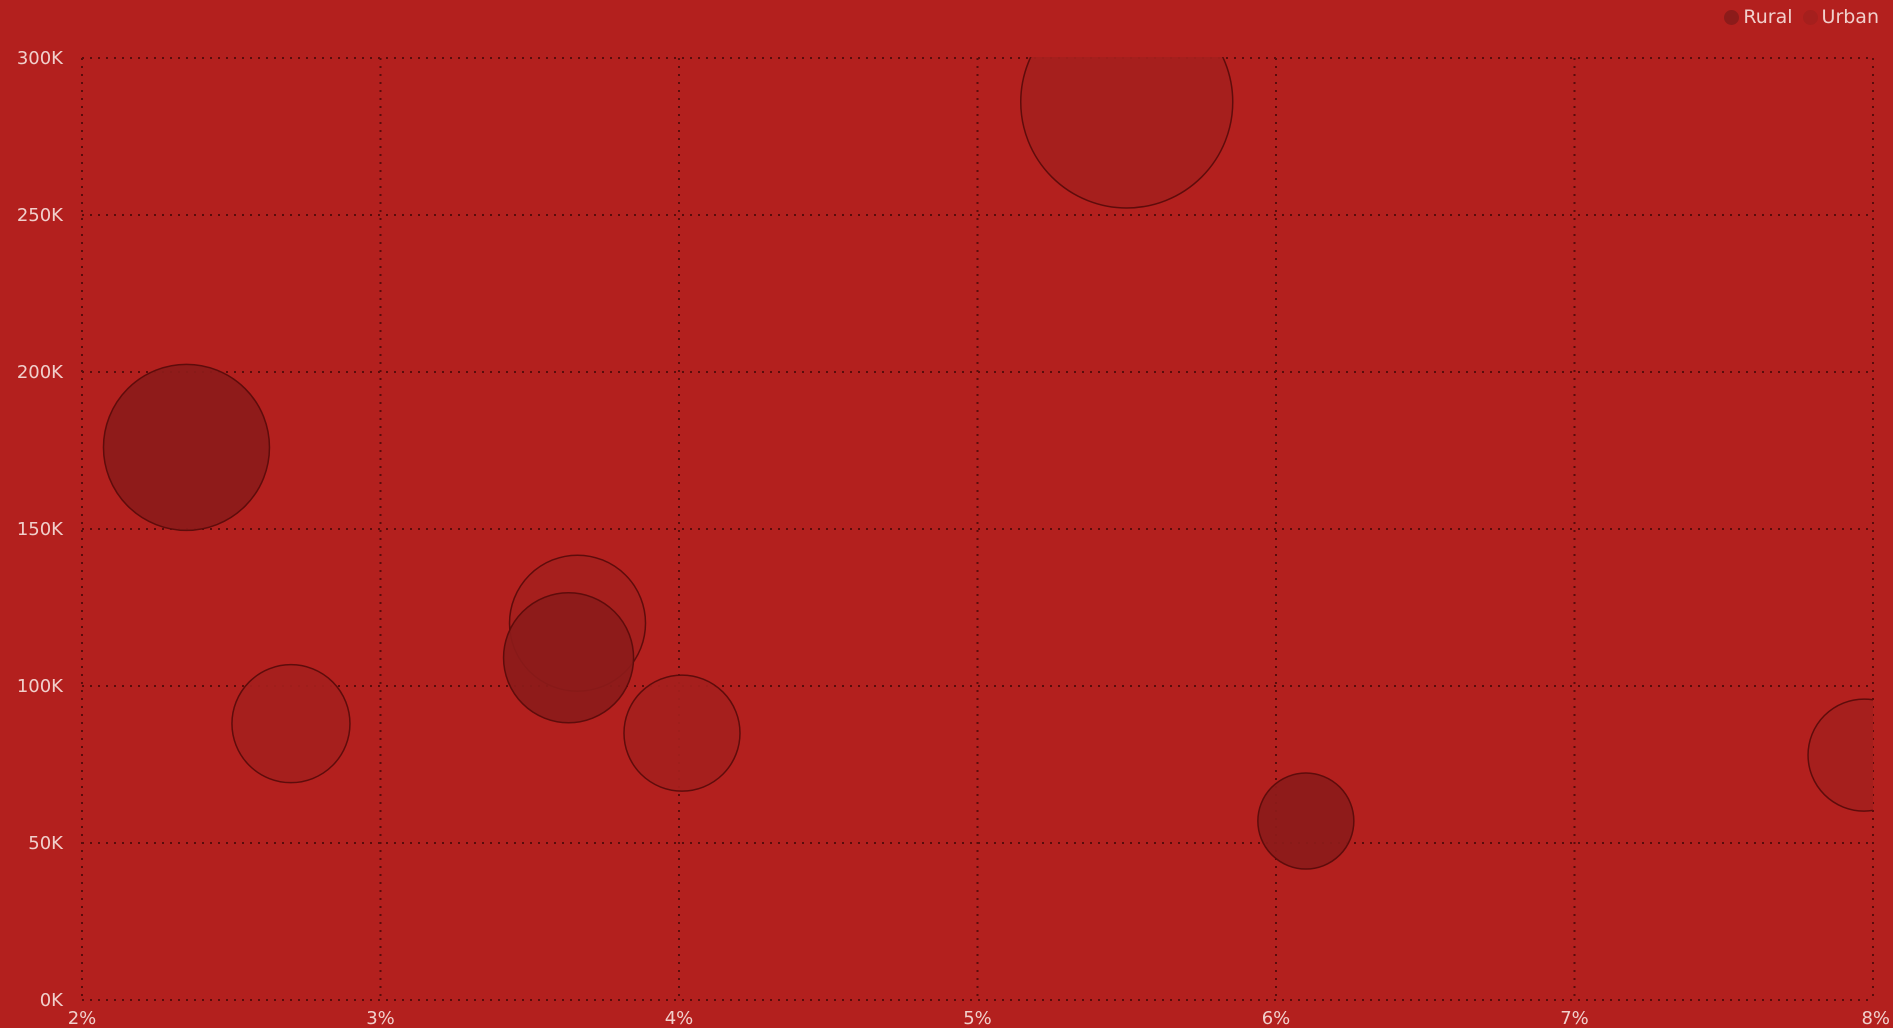 This screenshot has width=1893, height=1028. What do you see at coordinates (40, 372) in the screenshot?
I see `y-tick-label: 200K` at bounding box center [40, 372].